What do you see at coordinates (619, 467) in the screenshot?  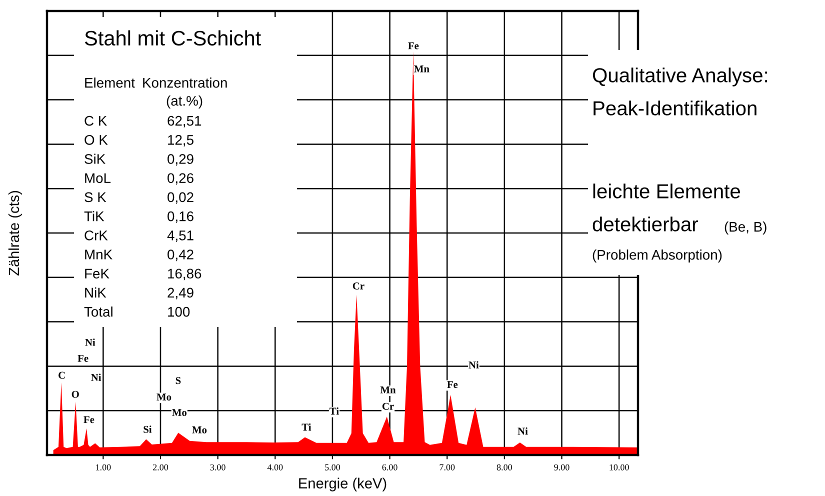 I see `x-tick-label: 10.00` at bounding box center [619, 467].